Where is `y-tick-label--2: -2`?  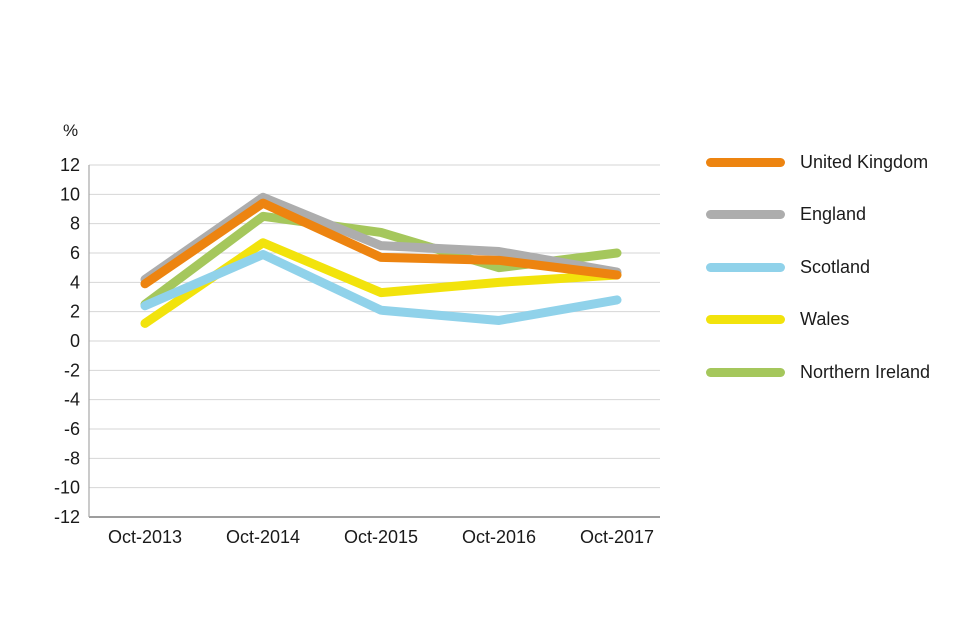 y-tick-label--2: -2 is located at coordinates (72, 370).